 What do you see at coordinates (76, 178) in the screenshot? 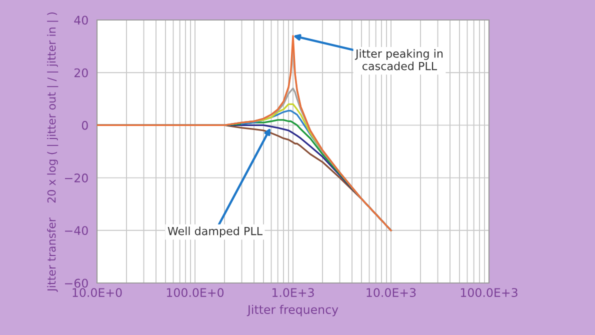
I see `y-tick-label: −20` at bounding box center [76, 178].